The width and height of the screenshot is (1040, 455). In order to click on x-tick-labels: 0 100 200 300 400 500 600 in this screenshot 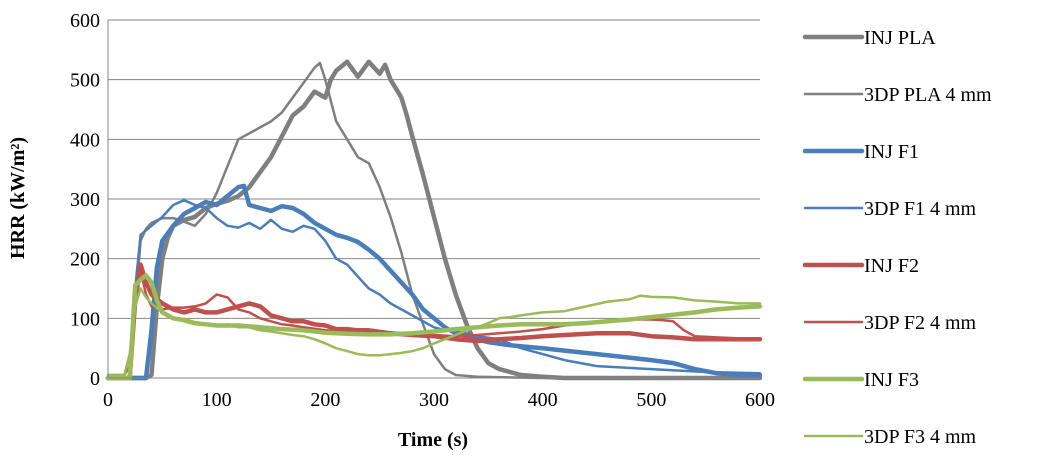, I will do `click(439, 400)`.